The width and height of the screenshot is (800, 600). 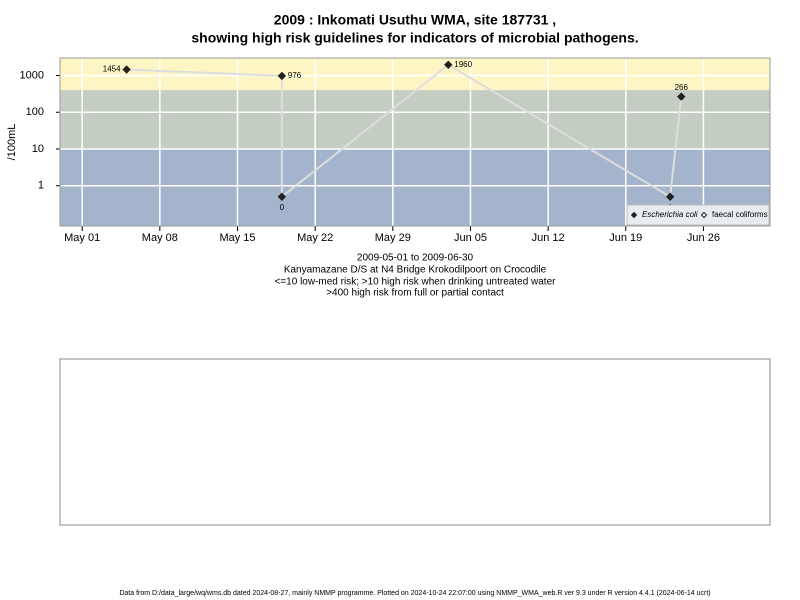 What do you see at coordinates (41, 186) in the screenshot?
I see `y-tick-label: 1` at bounding box center [41, 186].